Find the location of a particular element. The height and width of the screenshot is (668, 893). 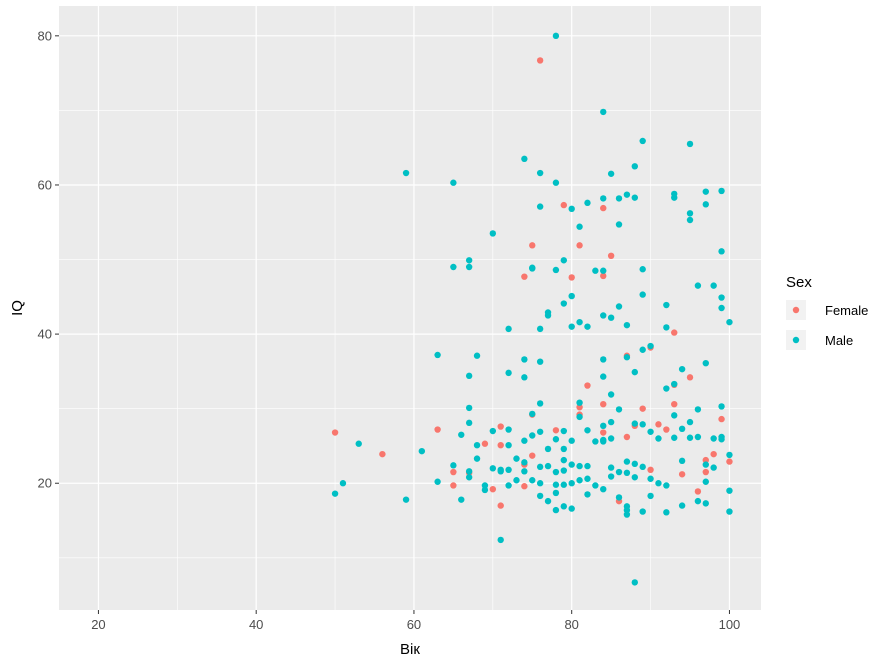

x-tick-label: 20 is located at coordinates (98, 624).